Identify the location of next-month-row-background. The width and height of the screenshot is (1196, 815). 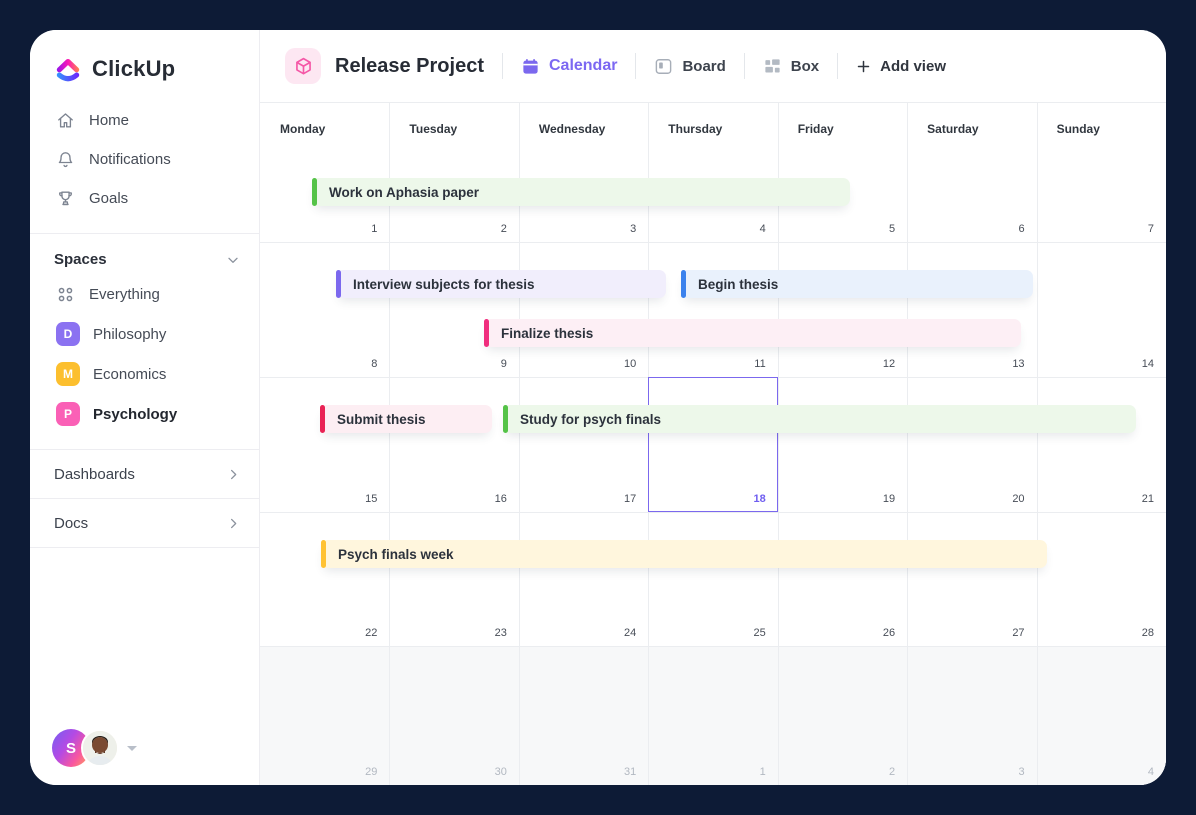
(713, 715).